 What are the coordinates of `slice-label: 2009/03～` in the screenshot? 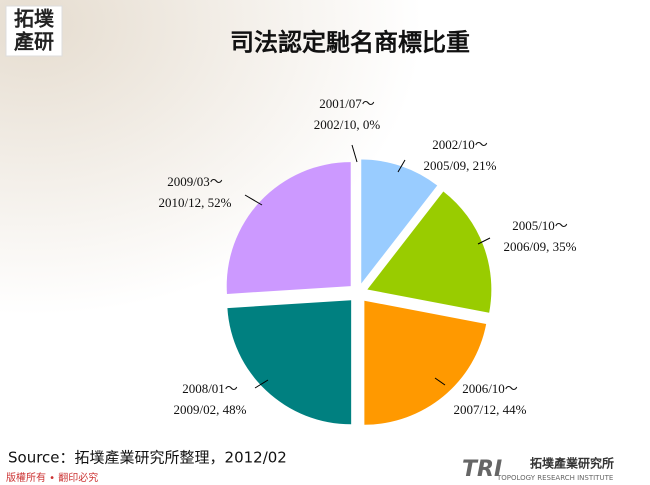 It's located at (195, 181).